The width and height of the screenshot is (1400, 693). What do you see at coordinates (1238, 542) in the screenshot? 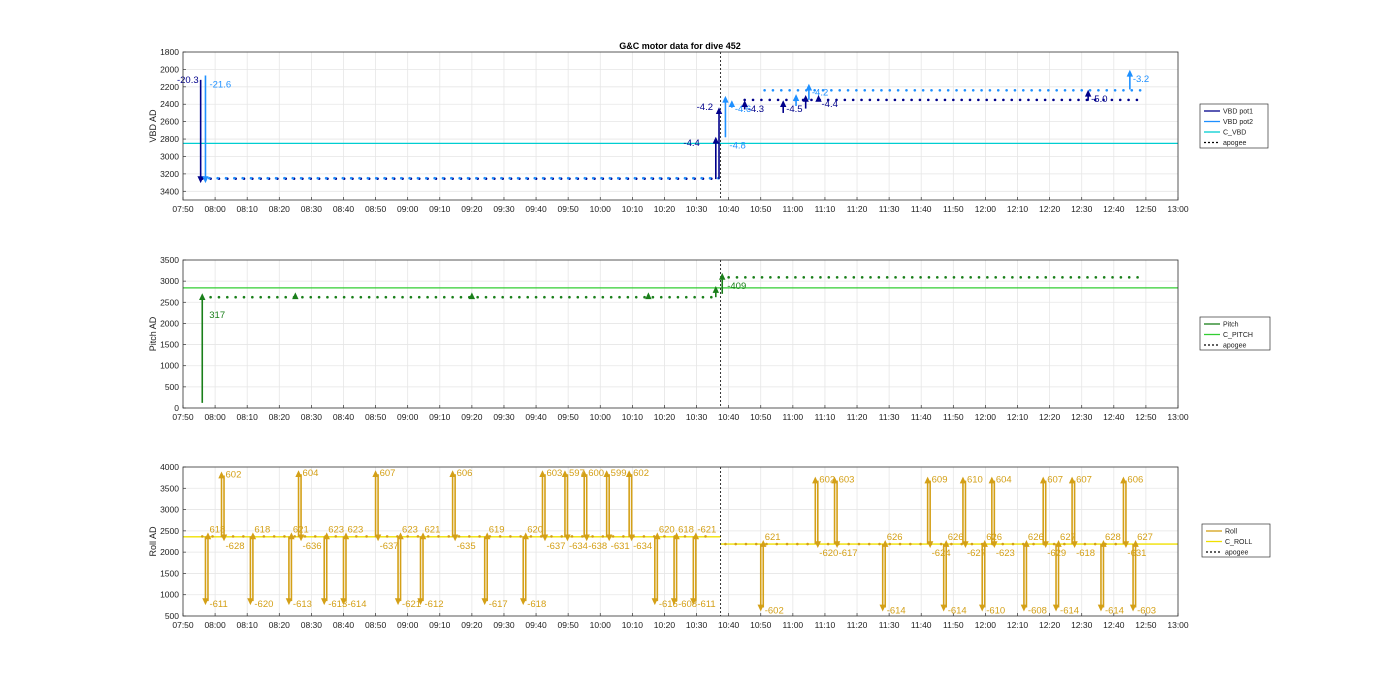
I see `legend-label: C_ROLL` at bounding box center [1238, 542].